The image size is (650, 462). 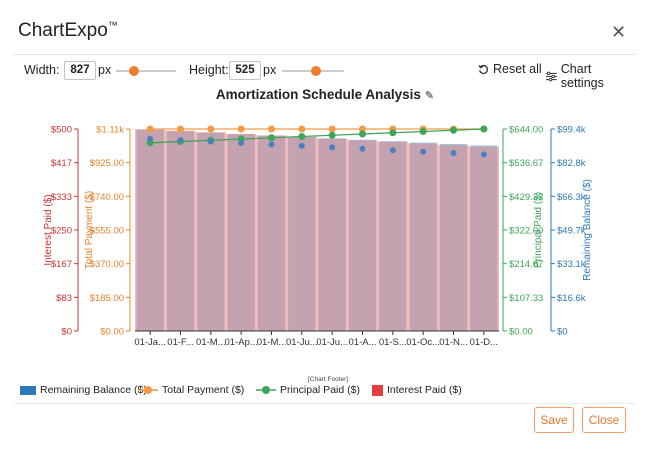 What do you see at coordinates (328, 379) in the screenshot?
I see `chart-footer-label: [Chart Footer]` at bounding box center [328, 379].